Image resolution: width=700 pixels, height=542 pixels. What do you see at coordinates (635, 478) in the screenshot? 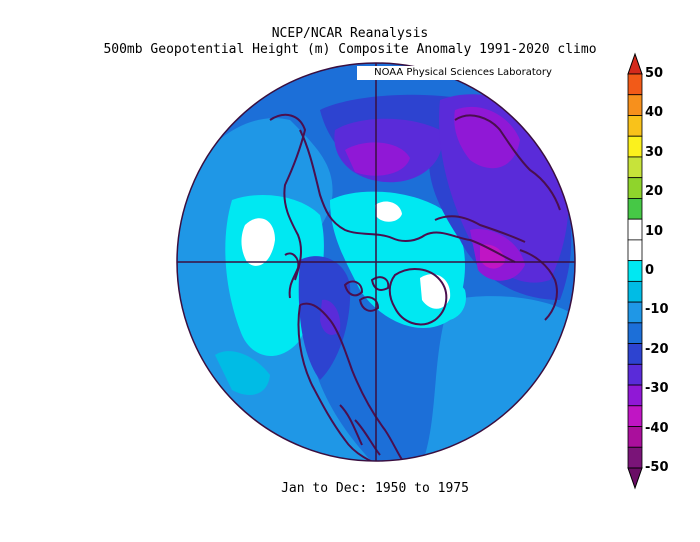
I see `colorbar-bottom-arrow` at bounding box center [635, 478].